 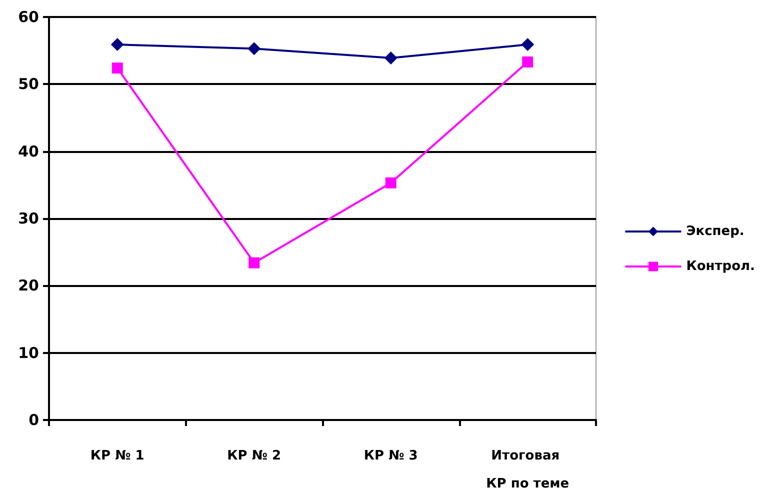 I want to click on legend-label: Контрол., so click(x=721, y=266).